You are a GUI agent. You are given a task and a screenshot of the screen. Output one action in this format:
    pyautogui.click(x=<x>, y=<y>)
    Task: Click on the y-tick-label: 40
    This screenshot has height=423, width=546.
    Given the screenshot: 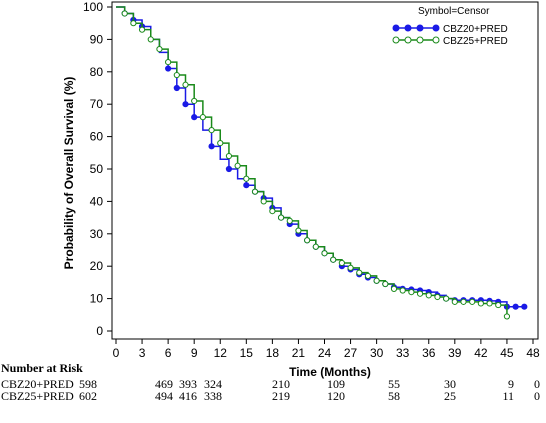 What is the action you would take?
    pyautogui.click(x=97, y=201)
    